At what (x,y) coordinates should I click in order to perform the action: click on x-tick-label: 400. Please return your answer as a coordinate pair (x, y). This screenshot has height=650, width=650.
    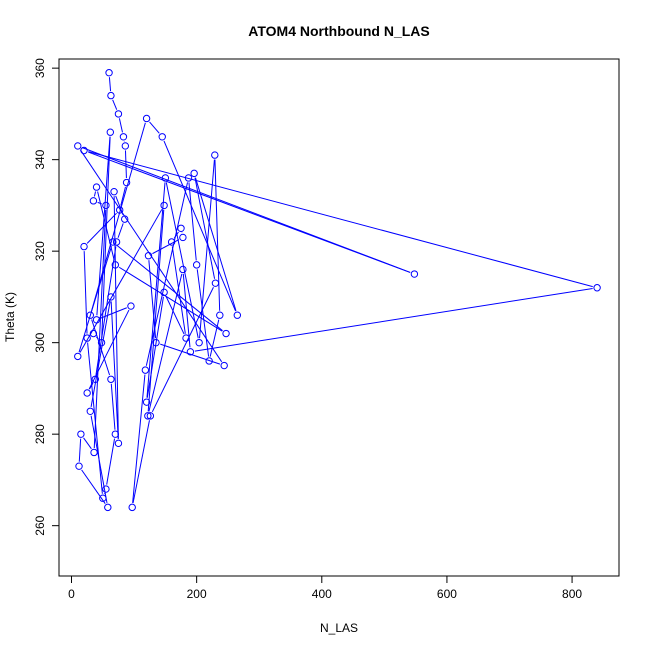
    Looking at the image, I should click on (322, 594).